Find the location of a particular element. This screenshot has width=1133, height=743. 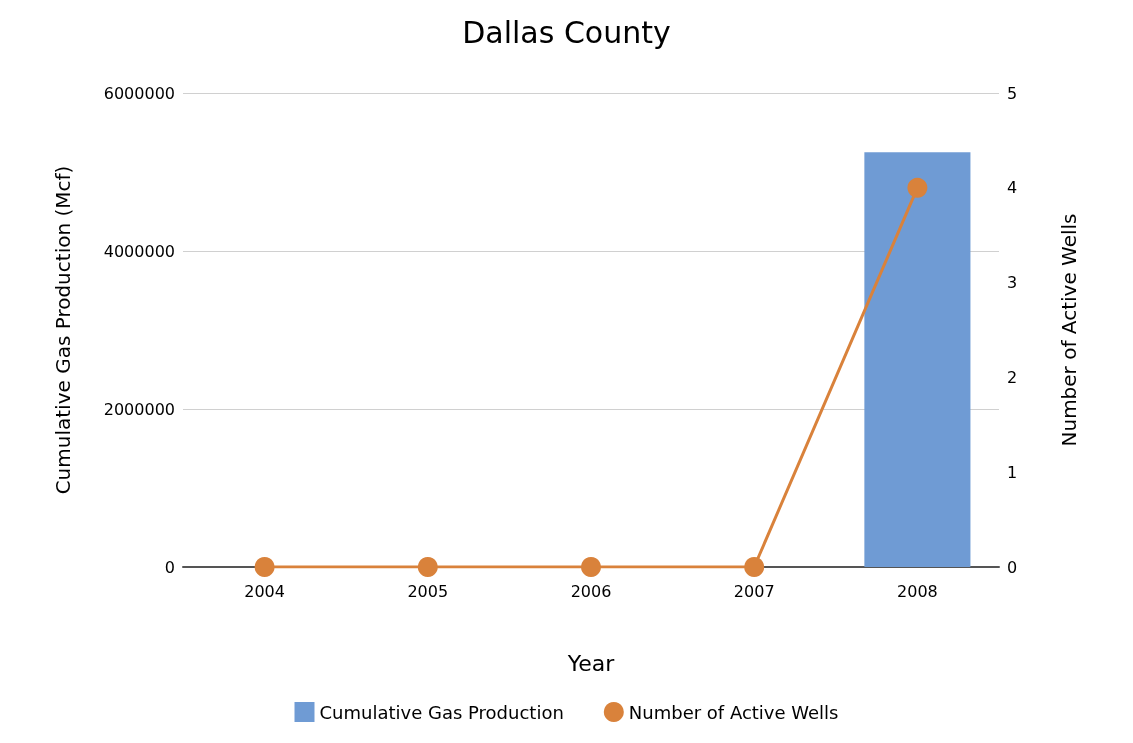

y-tick-label: 6000000 is located at coordinates (139, 93).